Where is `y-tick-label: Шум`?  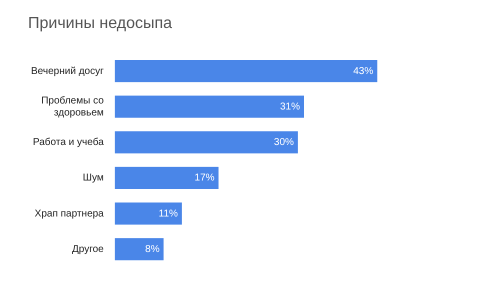
y-tick-label: Шум is located at coordinates (93, 178).